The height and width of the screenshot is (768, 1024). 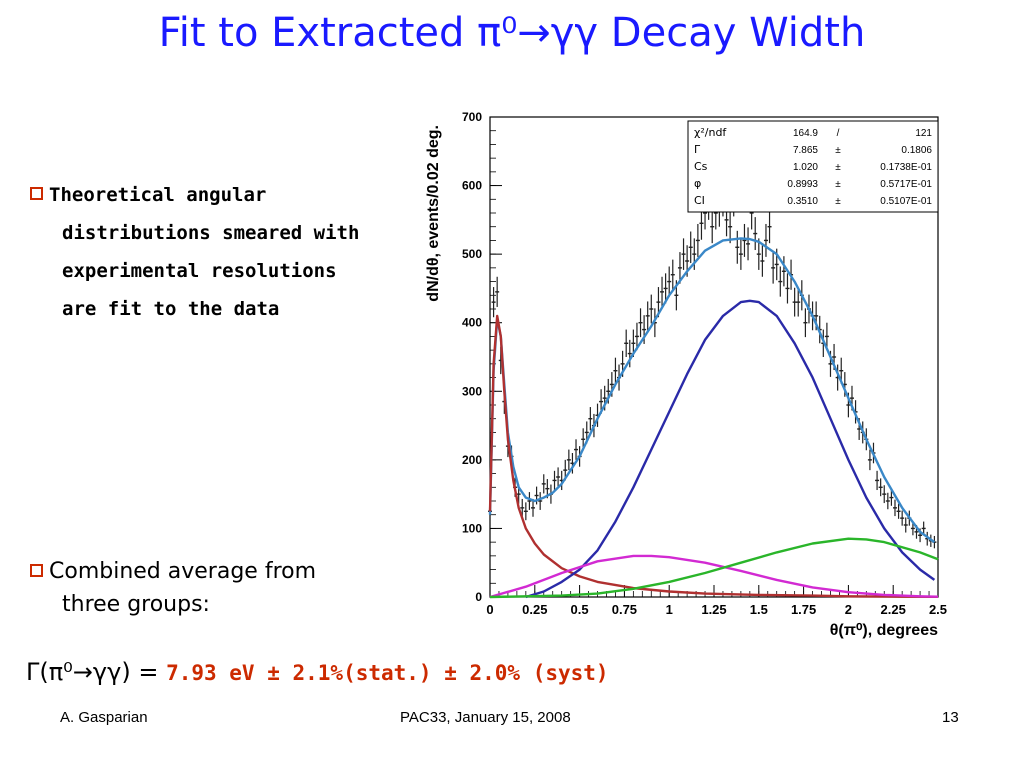 What do you see at coordinates (803, 609) in the screenshot?
I see `x-tick-label: 1.75` at bounding box center [803, 609].